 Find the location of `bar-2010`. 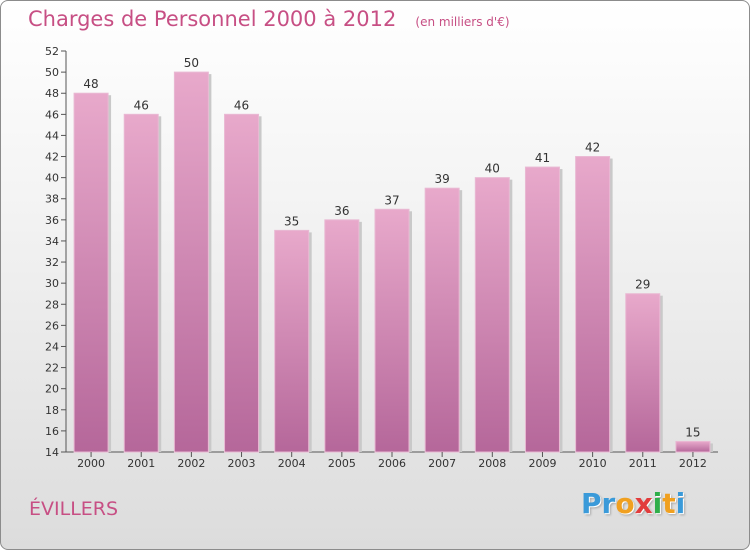

bar-2010 is located at coordinates (593, 304).